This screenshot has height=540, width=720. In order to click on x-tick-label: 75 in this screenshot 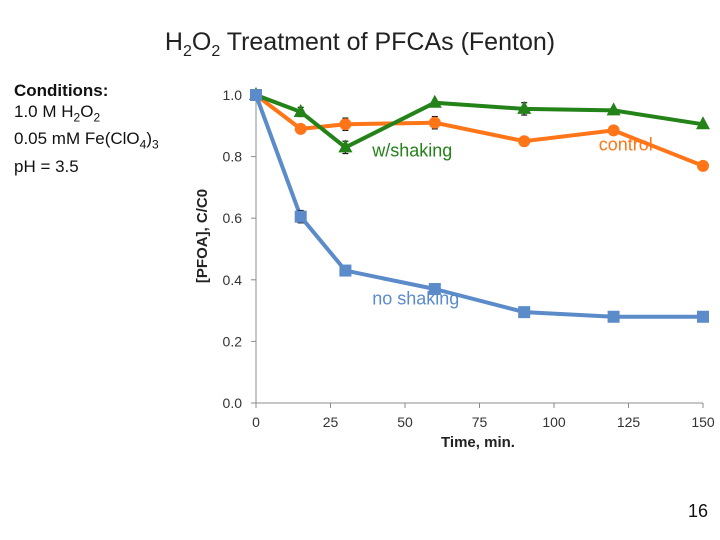, I will do `click(480, 422)`.